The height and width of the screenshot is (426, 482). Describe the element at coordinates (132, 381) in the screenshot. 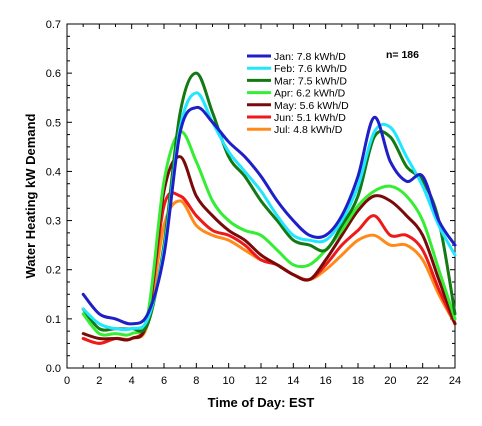

I see `x-tick-label: 4` at that location.